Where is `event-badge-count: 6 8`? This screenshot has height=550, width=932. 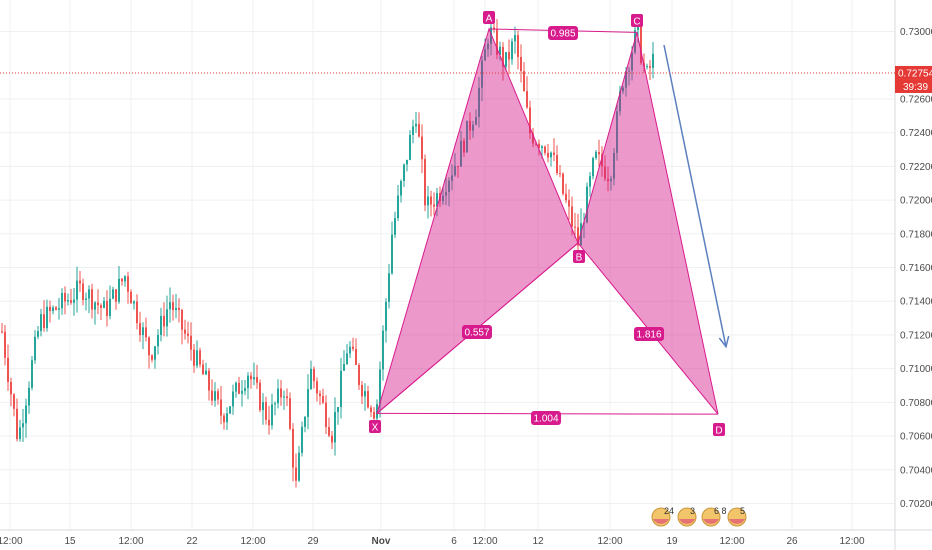
event-badge-count: 6 8 is located at coordinates (720, 511).